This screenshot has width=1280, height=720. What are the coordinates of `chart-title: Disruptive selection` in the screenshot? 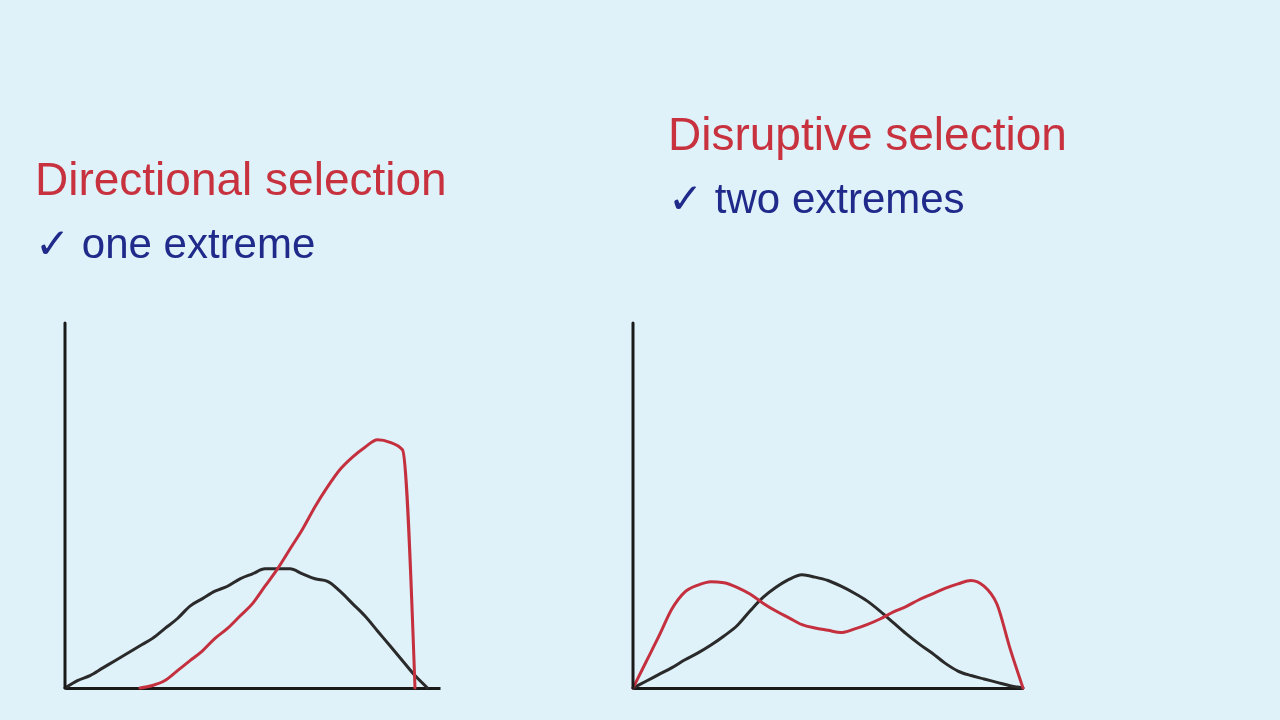 It's located at (867, 133).